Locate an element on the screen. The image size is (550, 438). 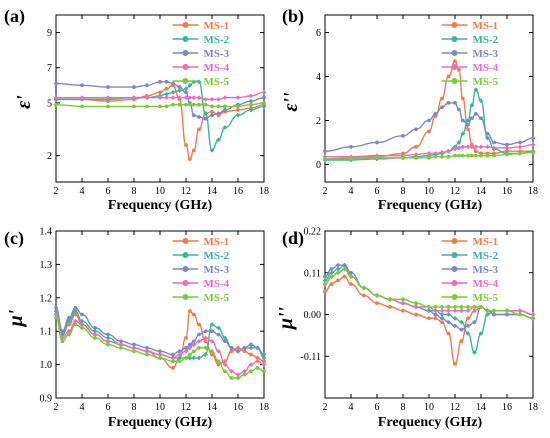
y-axis-label-c: μ' is located at coordinates (16, 318).